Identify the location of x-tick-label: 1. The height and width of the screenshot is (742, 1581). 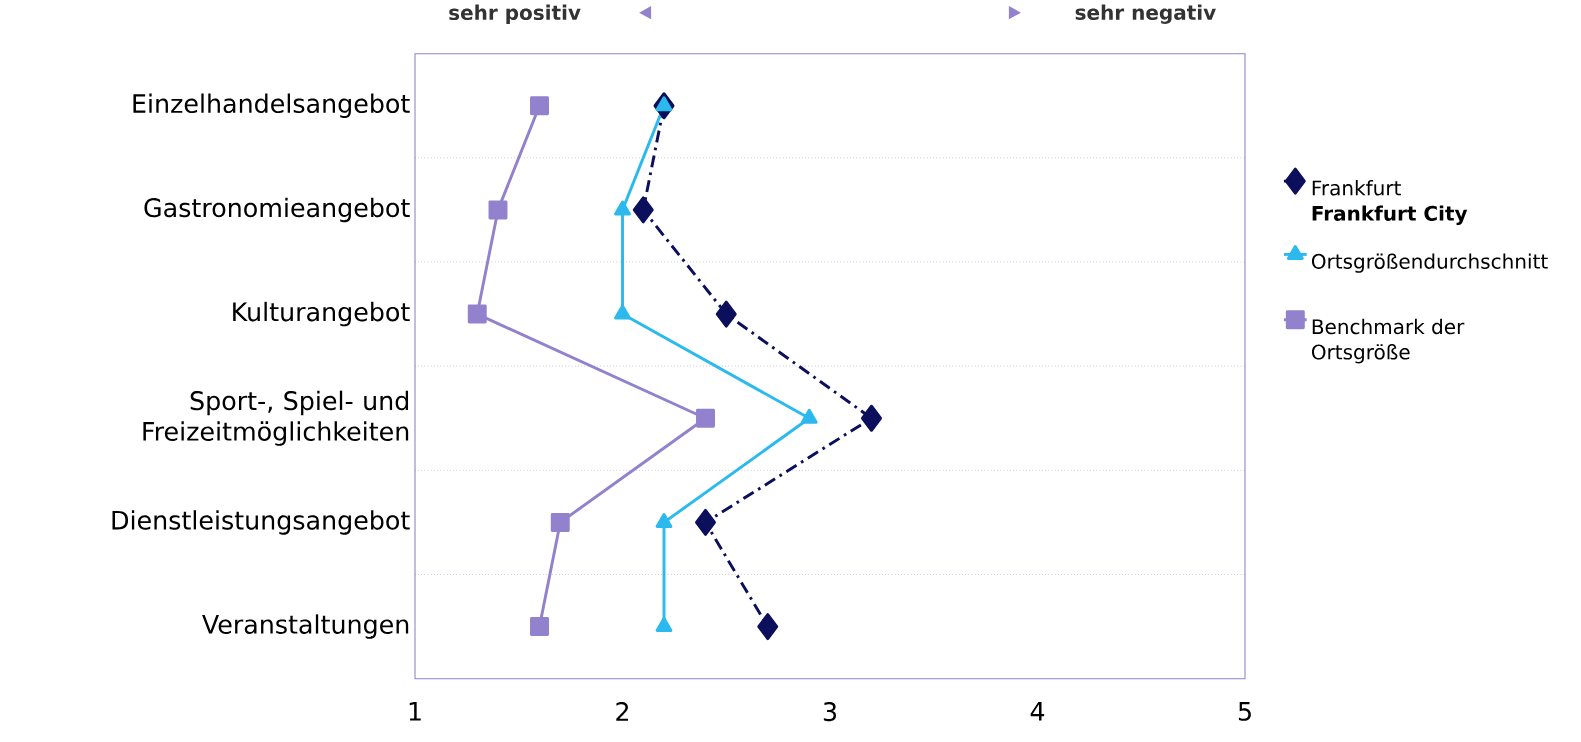
(415, 711).